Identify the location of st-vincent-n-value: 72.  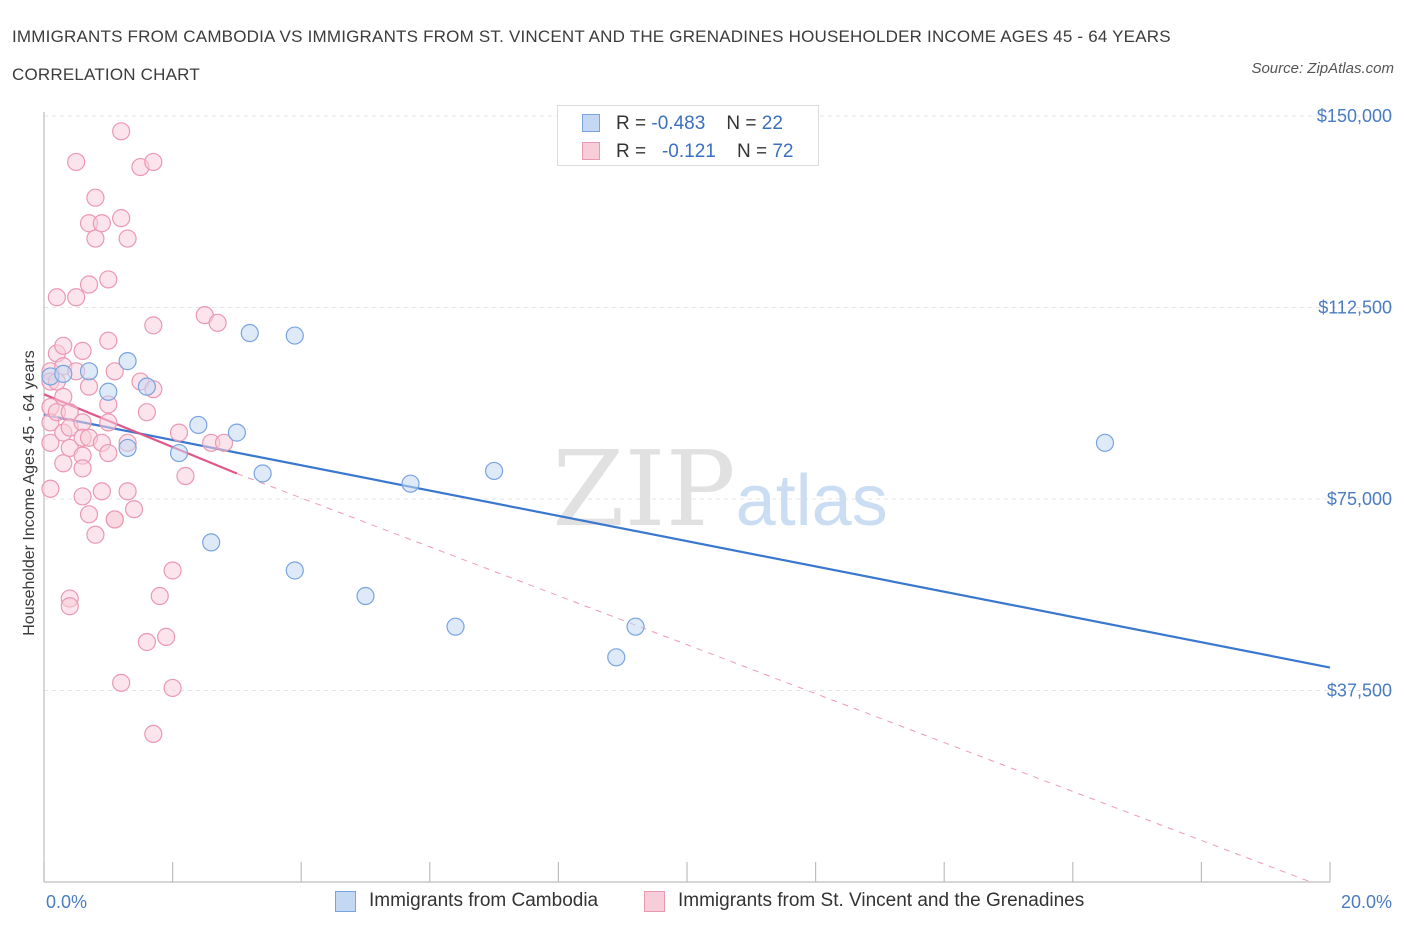
(783, 151).